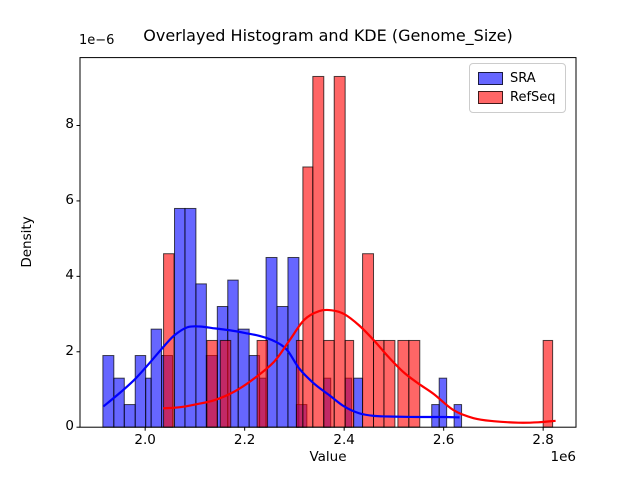  What do you see at coordinates (97, 40) in the screenshot?
I see `y-axis-offset-text: 1e−6` at bounding box center [97, 40].